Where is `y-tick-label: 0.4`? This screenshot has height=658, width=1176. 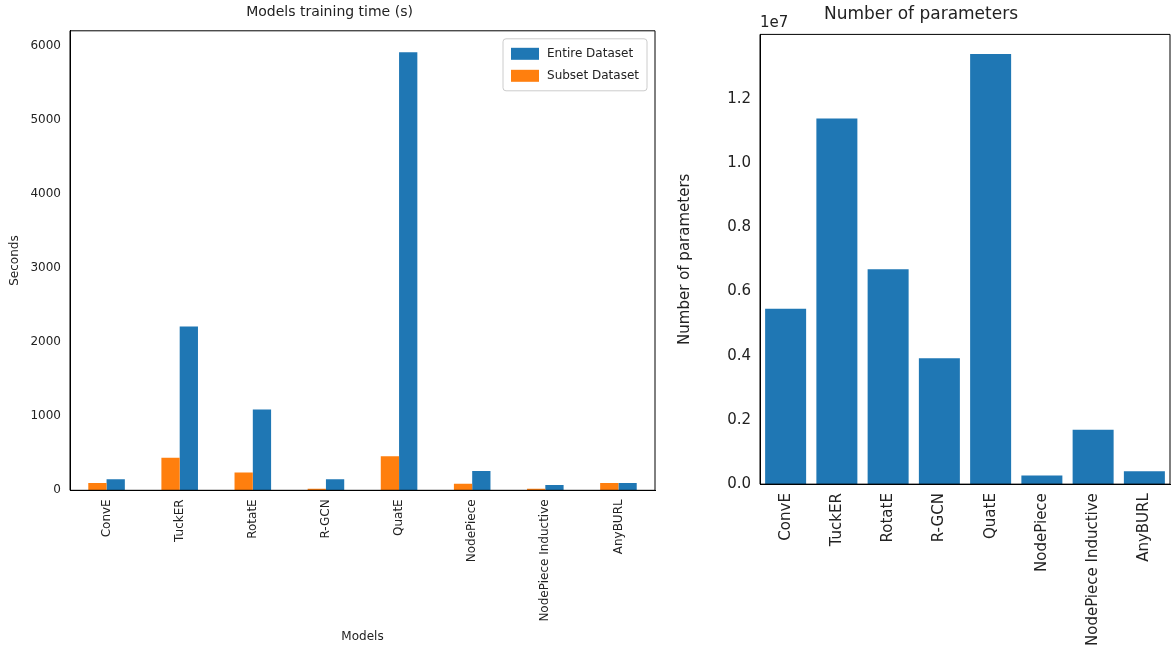
y-tick-label: 0.4 is located at coordinates (739, 354).